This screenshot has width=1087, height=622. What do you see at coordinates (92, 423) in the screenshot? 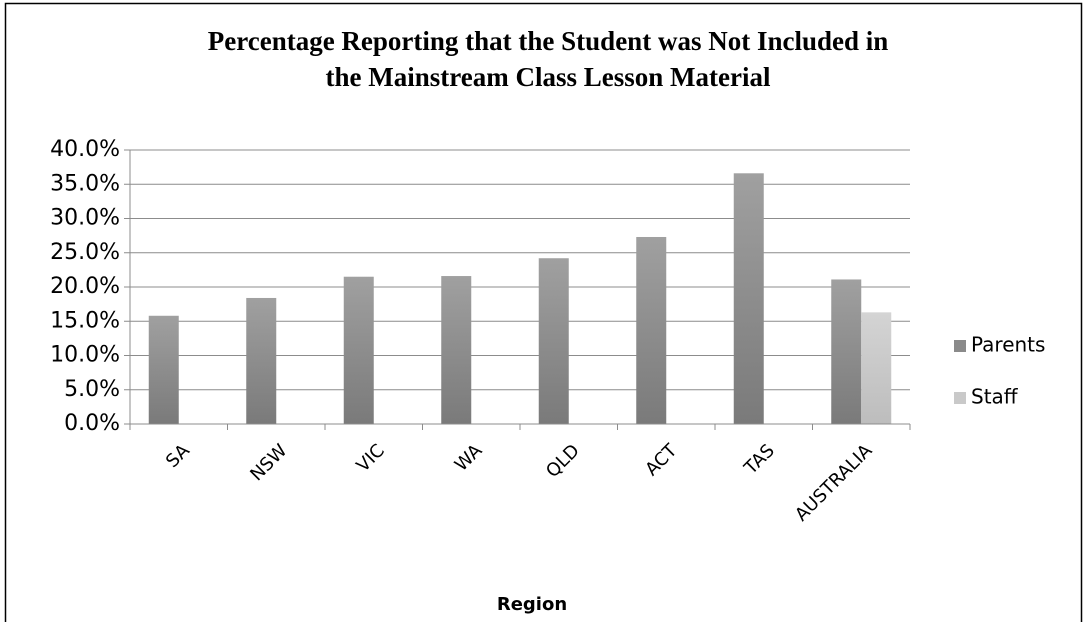
I see `y-tick-label: 0.0%` at bounding box center [92, 423].